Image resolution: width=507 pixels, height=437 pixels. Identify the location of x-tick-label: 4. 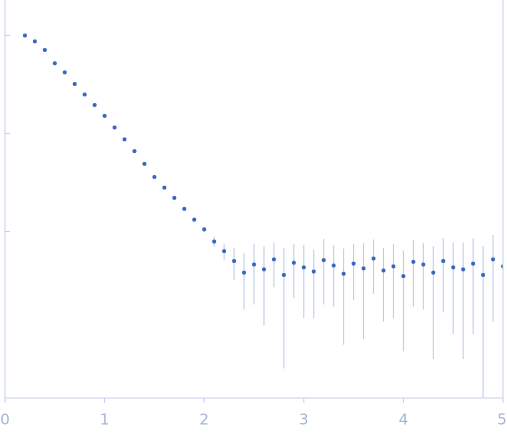
(404, 420).